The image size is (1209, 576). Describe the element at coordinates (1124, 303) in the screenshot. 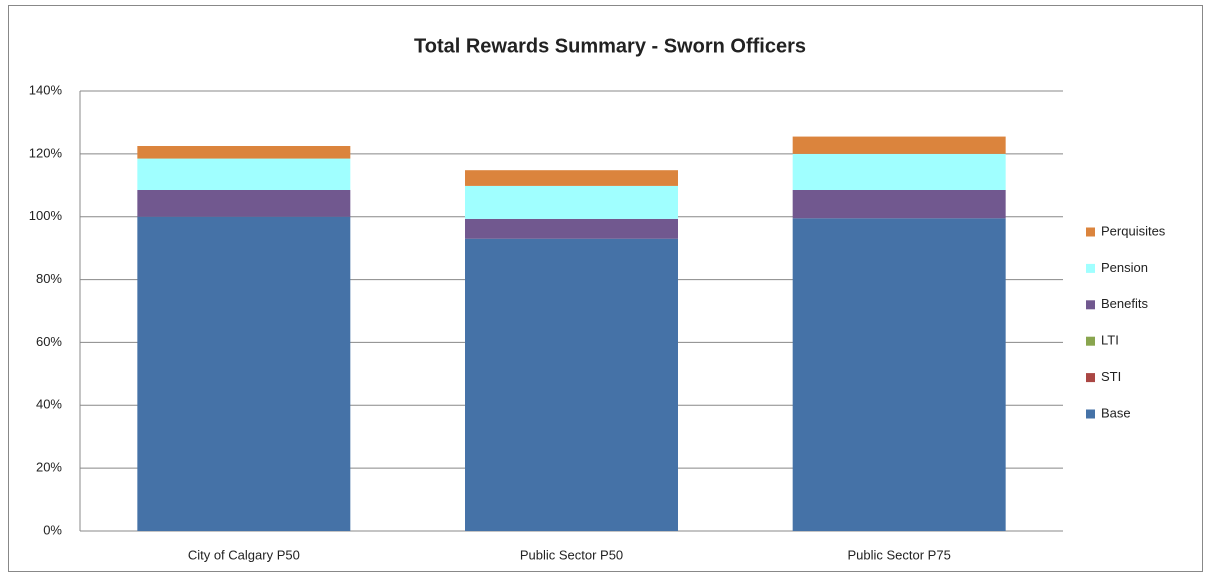

I see `legend-label: Benefits` at that location.